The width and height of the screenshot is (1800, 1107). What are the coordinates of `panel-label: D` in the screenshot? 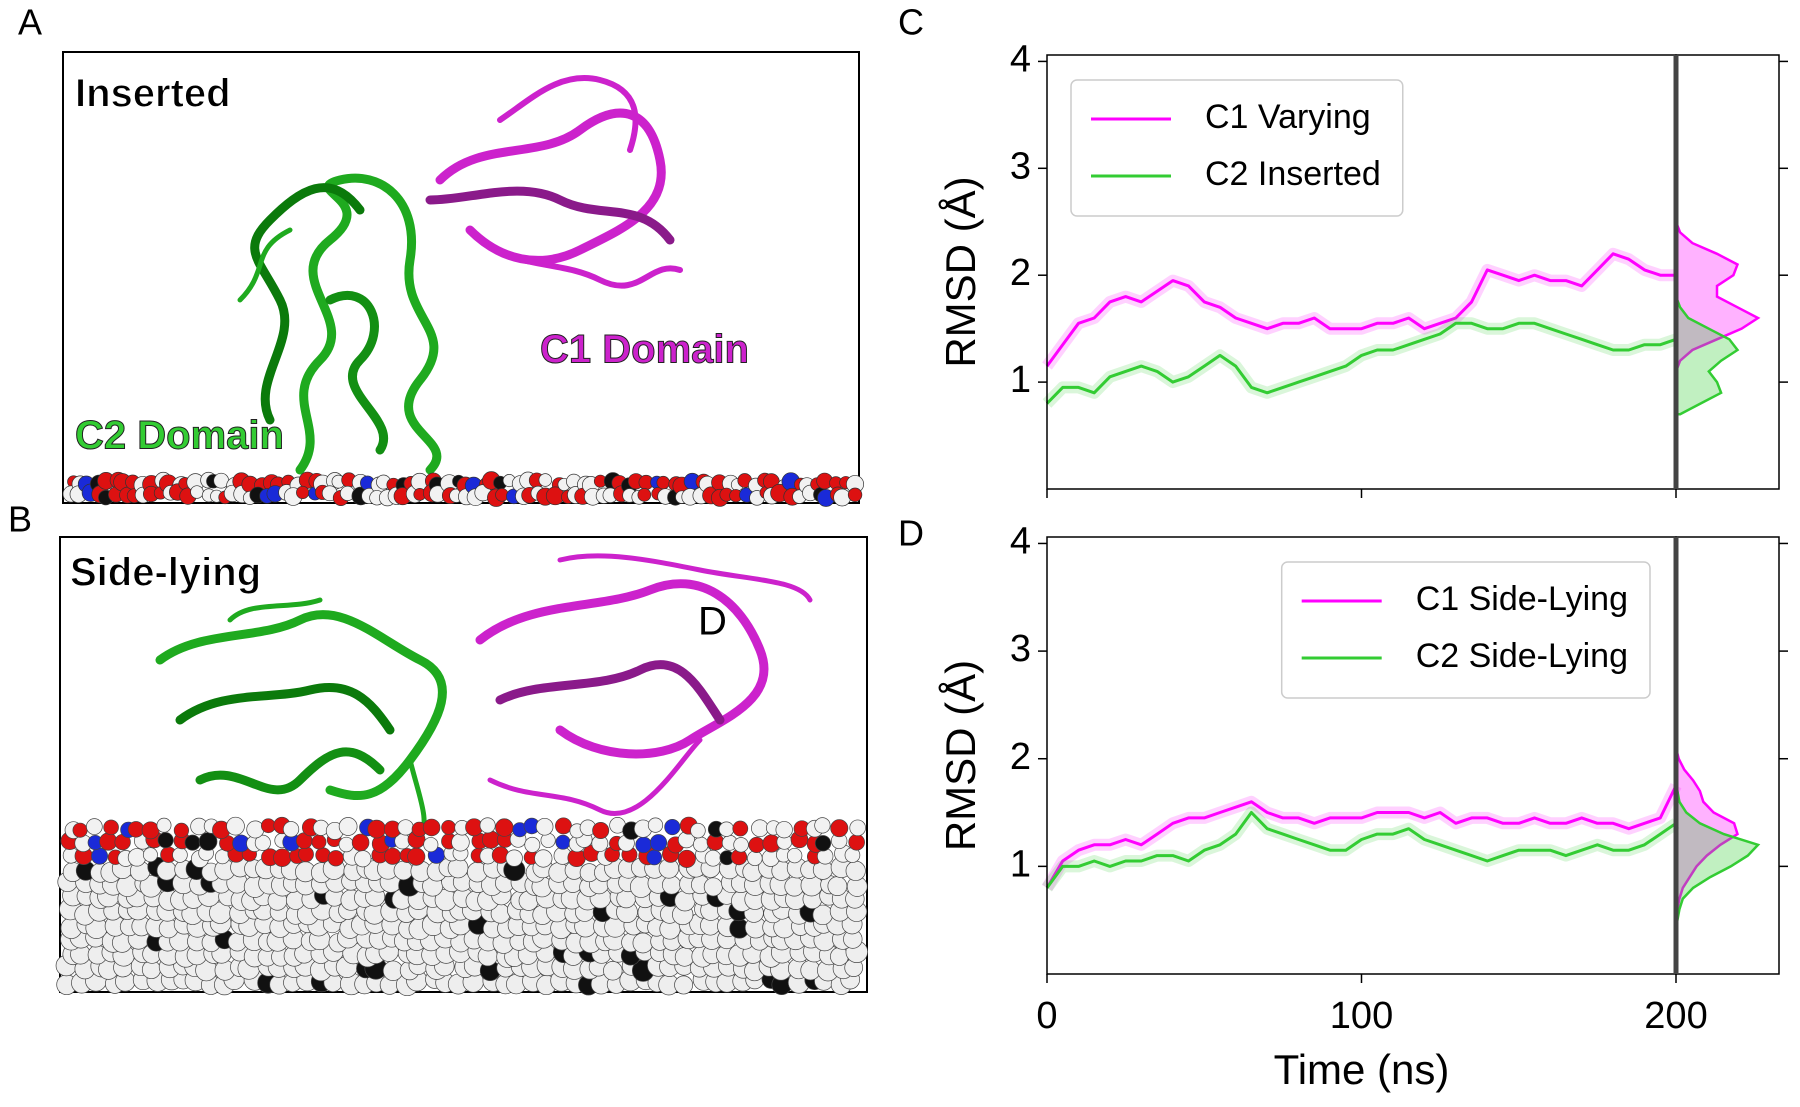 It's located at (911, 533).